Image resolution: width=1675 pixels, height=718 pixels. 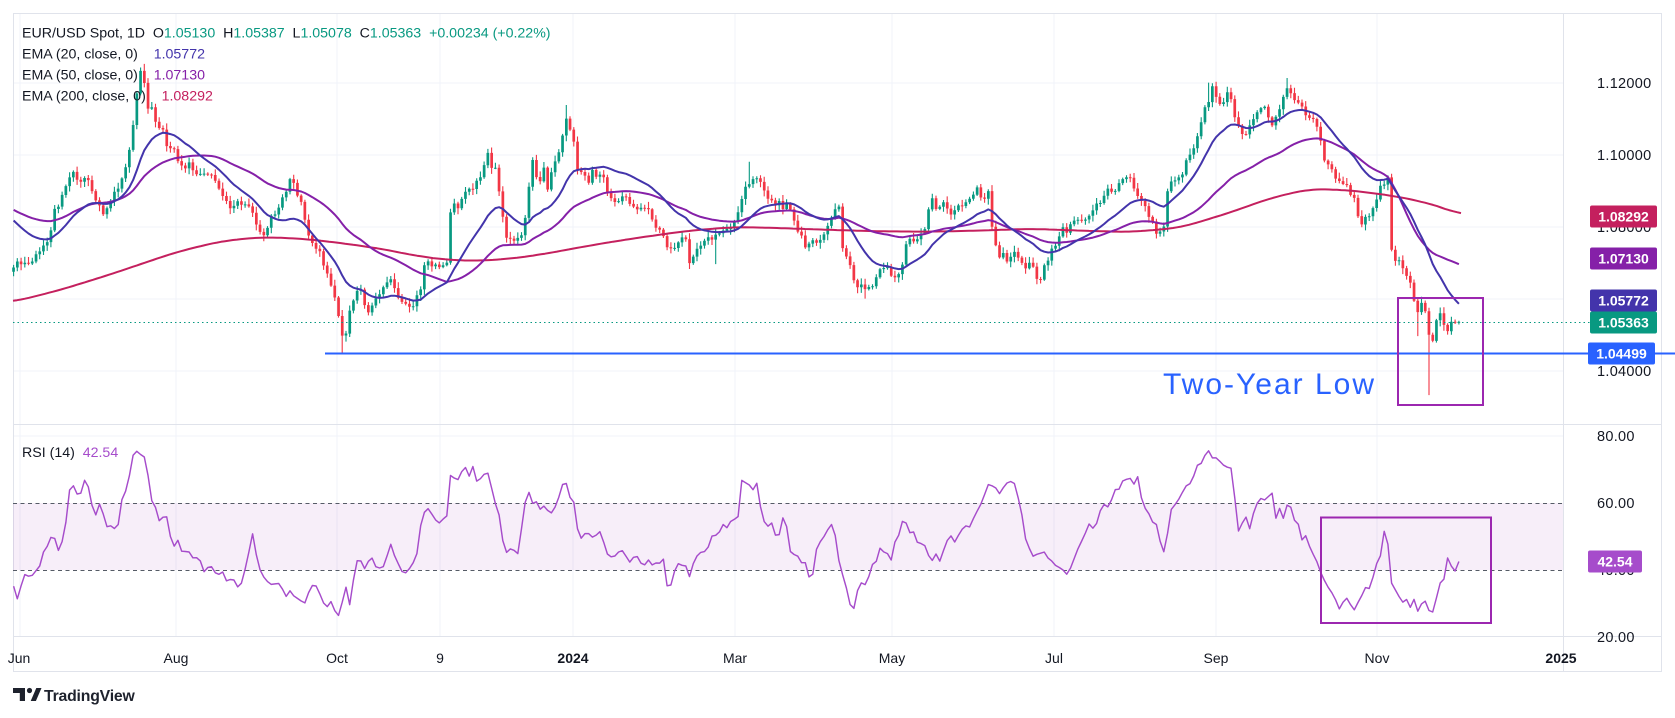 I want to click on svg-text: 1.07130, so click(x=1623, y=259).